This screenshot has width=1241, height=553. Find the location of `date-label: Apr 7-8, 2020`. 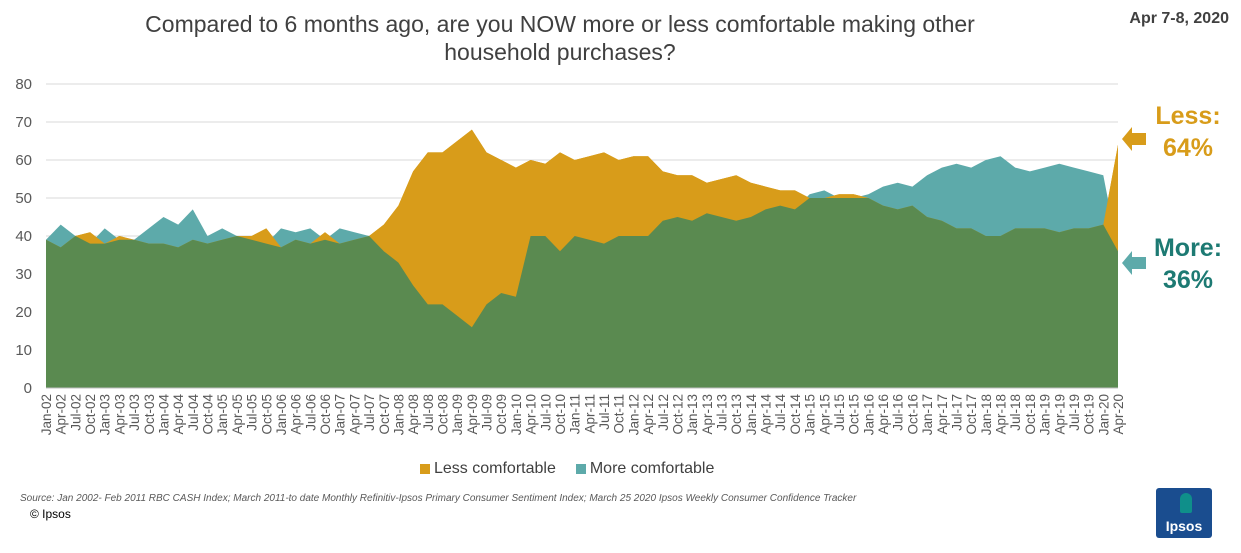

date-label: Apr 7-8, 2020 is located at coordinates (1179, 18).